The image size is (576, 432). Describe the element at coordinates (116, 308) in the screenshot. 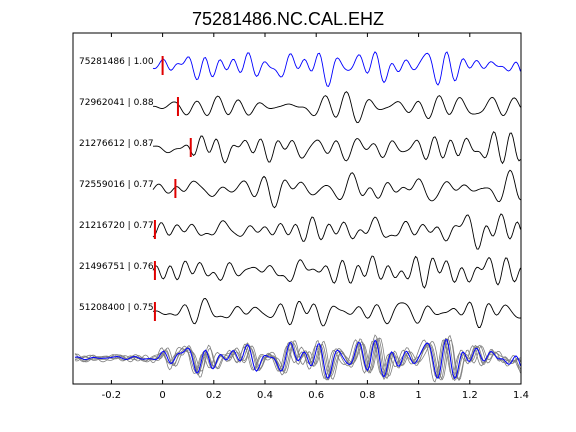

I see `trace-label: 51208400 | 0.75` at that location.